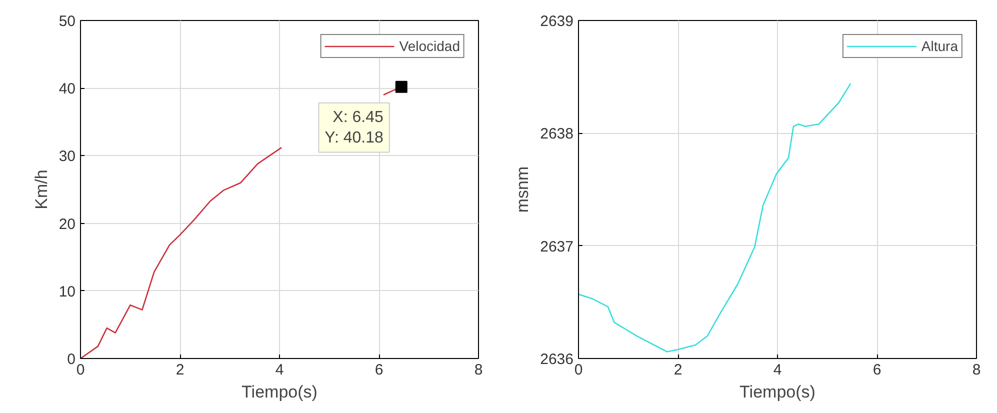 The height and width of the screenshot is (413, 997). I want to click on y-tick-label: 2637, so click(557, 247).